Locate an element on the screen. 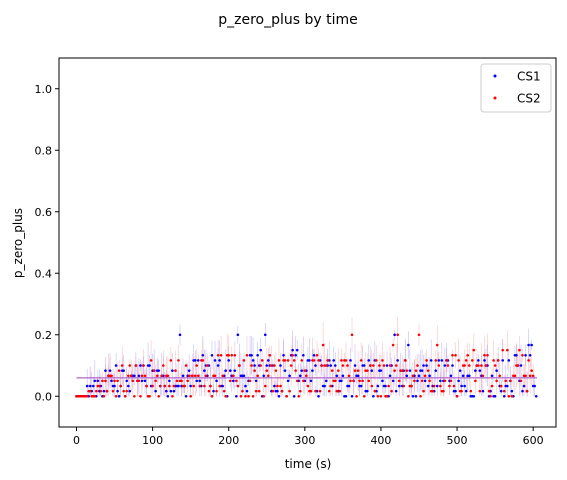  y-tick-label: 0.8 is located at coordinates (44, 150).